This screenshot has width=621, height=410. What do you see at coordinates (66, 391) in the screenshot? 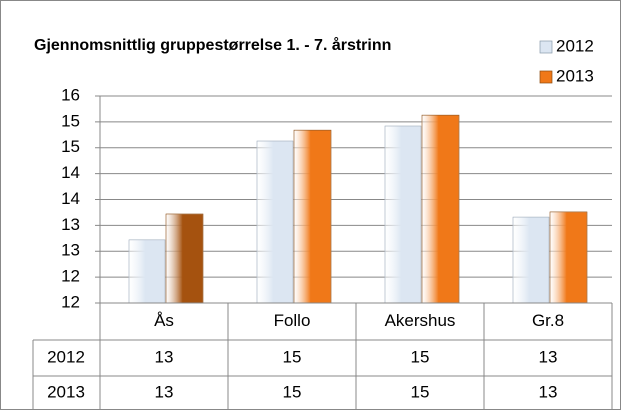
I see `table-series-name: 2013` at bounding box center [66, 391].